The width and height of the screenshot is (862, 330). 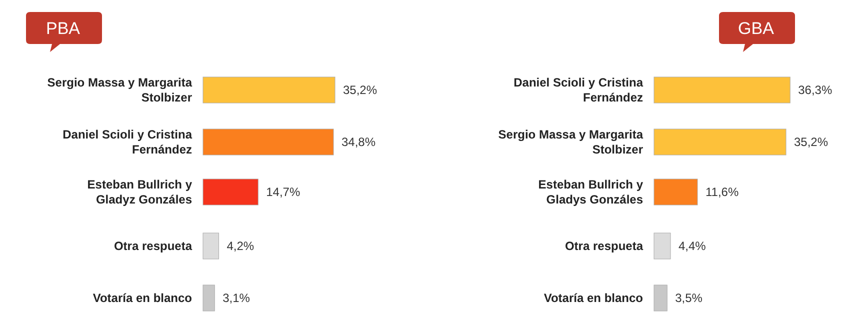 What do you see at coordinates (815, 90) in the screenshot?
I see `data-label: 36,3%` at bounding box center [815, 90].